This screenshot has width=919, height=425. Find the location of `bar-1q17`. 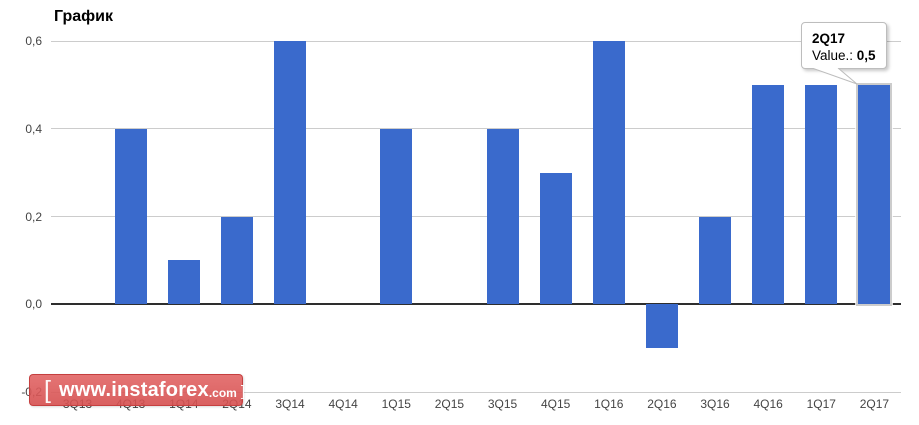

bar-1q17 is located at coordinates (821, 194).